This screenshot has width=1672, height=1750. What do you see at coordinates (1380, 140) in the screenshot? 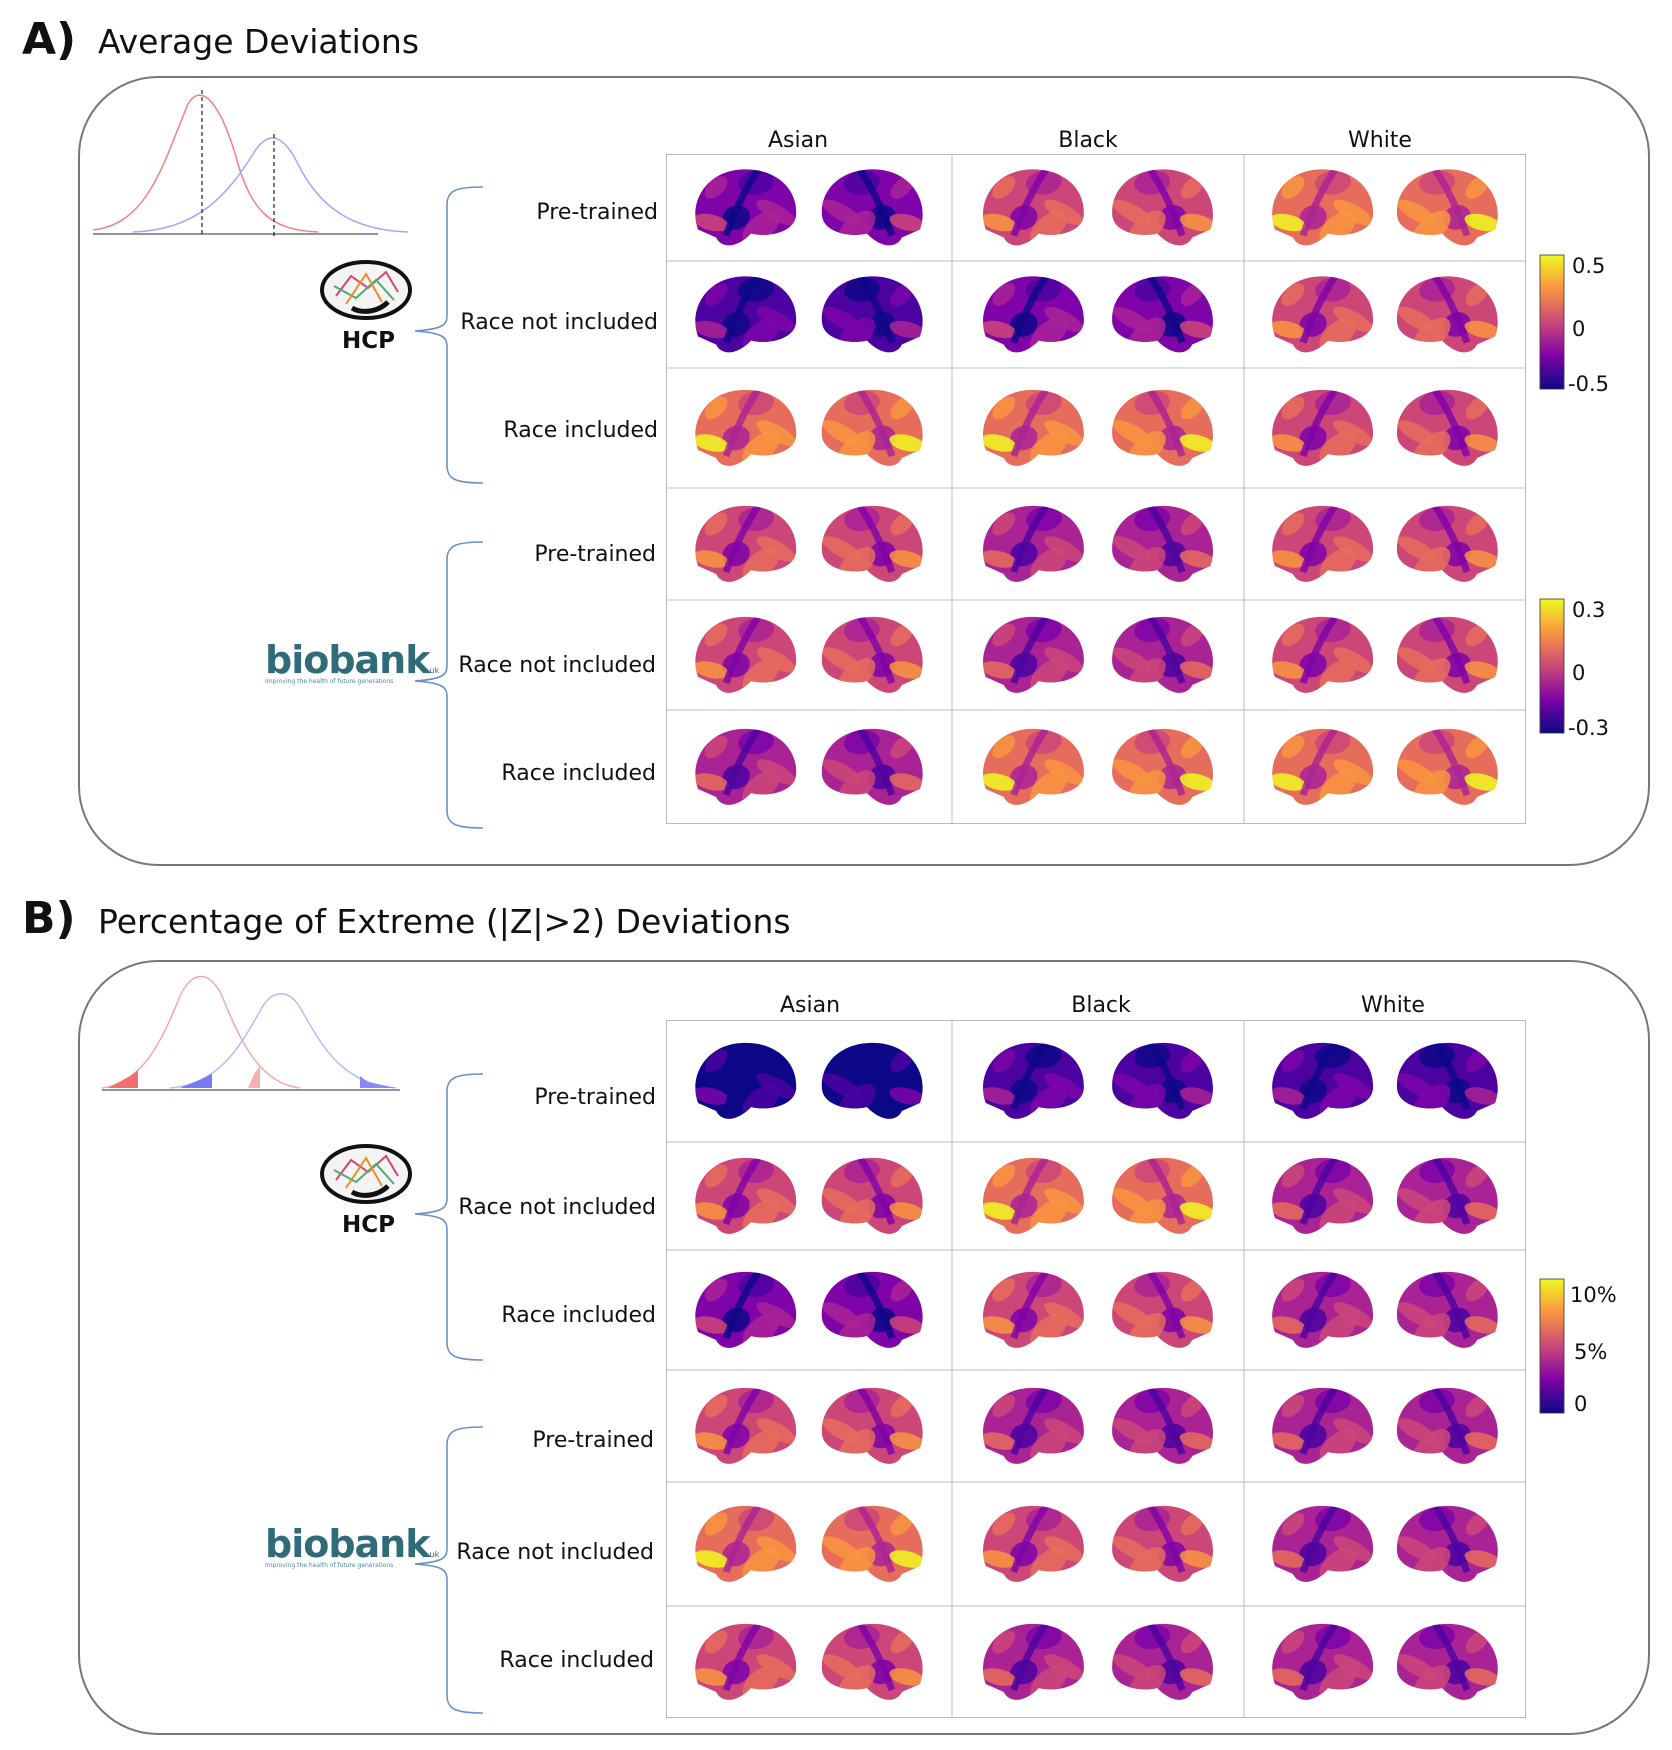
I see `col-label-white: White` at bounding box center [1380, 140].